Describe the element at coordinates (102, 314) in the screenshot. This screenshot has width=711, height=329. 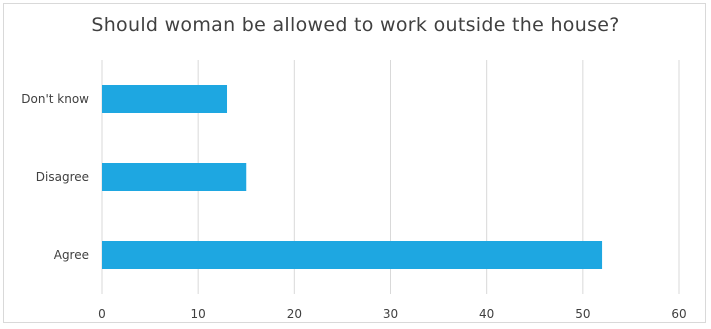
I see `x-tick-label: 0` at that location.